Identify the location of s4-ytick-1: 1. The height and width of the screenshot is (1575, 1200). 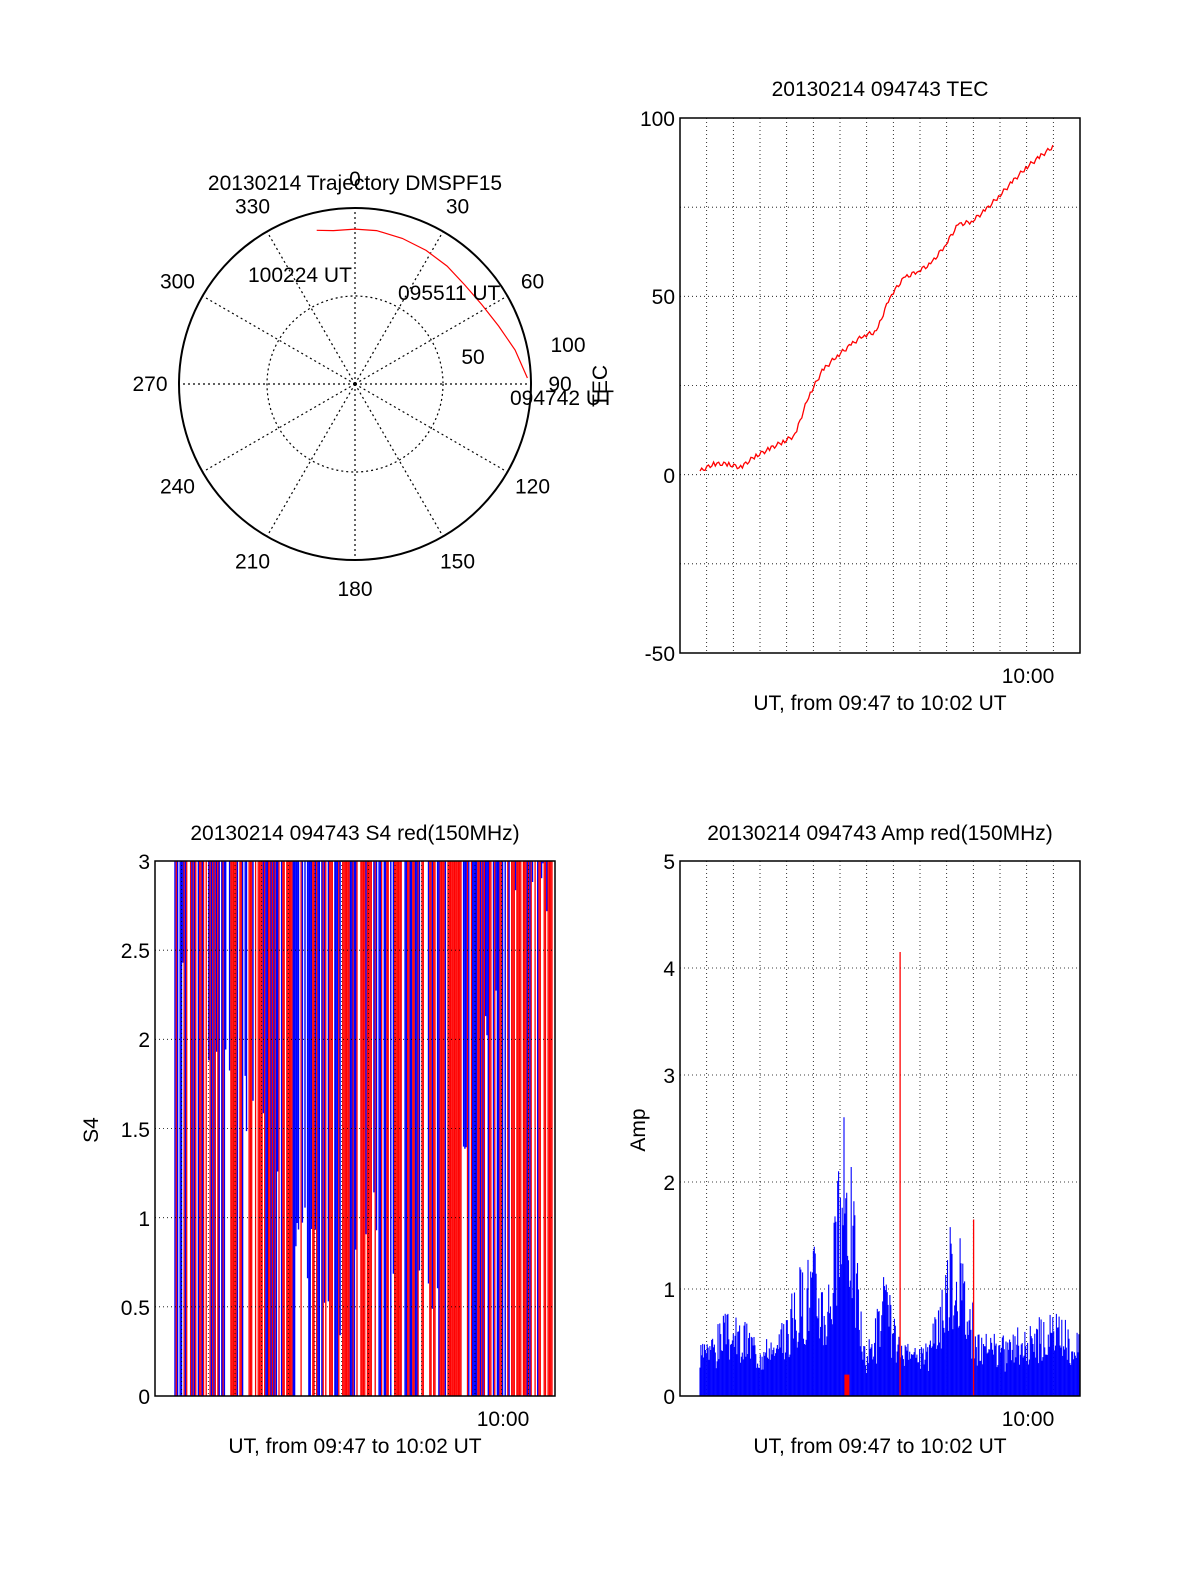
(144, 1219).